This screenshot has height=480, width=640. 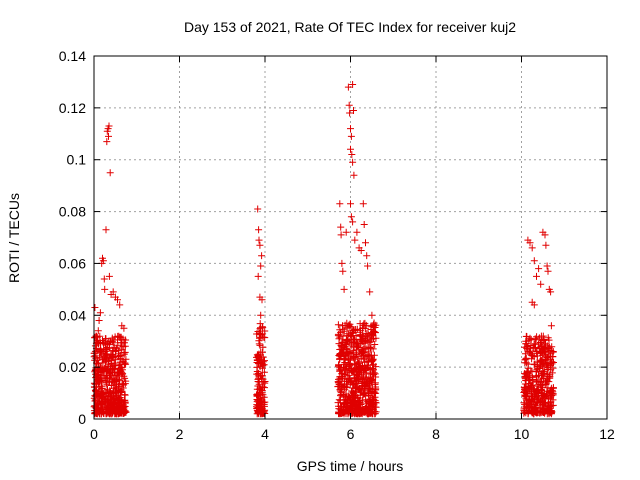 What do you see at coordinates (72, 56) in the screenshot?
I see `y-tick-label: 0.14` at bounding box center [72, 56].